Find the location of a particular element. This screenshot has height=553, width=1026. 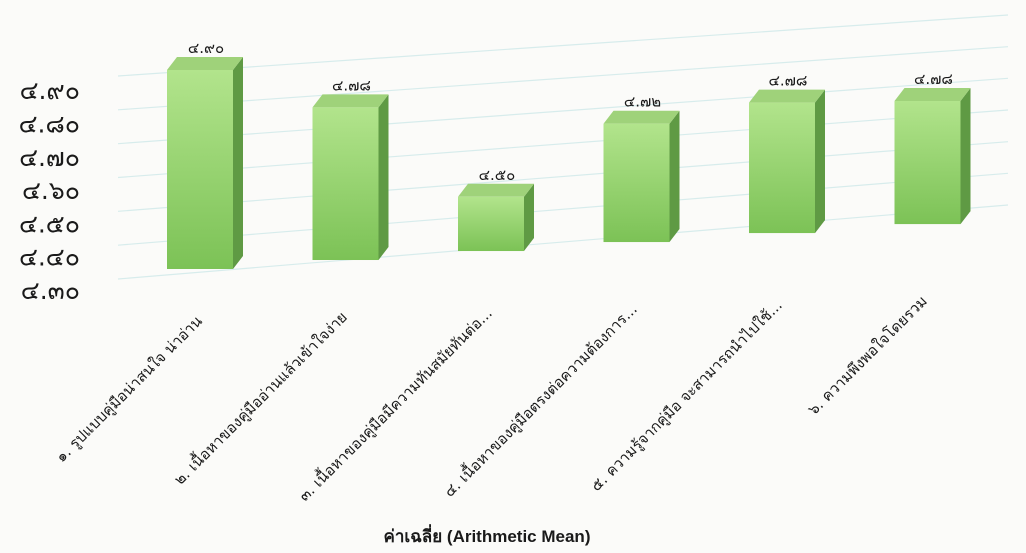

bar-value-label: ๔.๙๐ is located at coordinates (206, 48).